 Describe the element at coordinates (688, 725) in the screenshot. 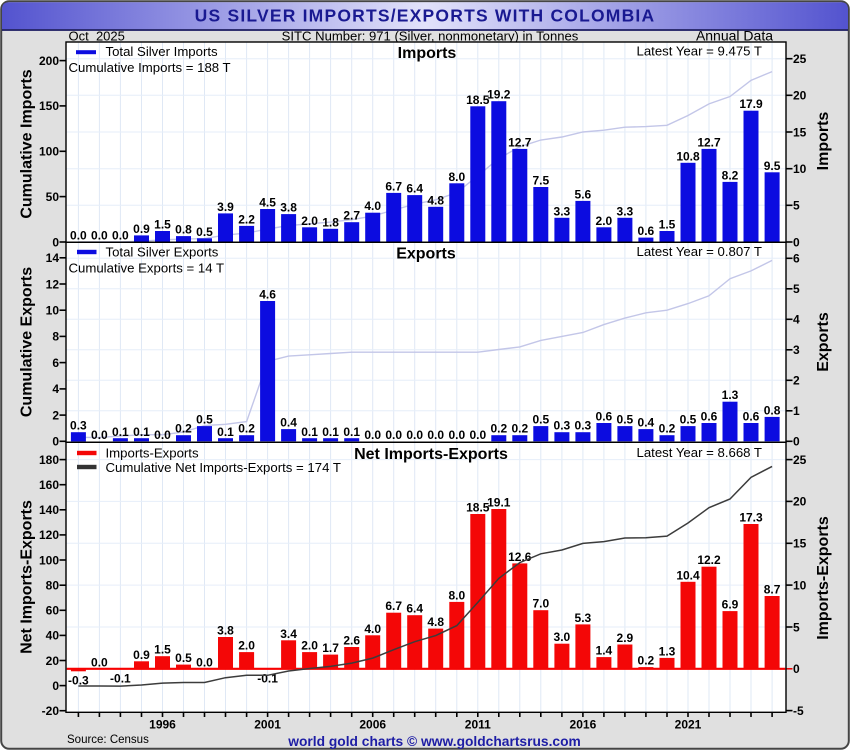

I see `svg-text: 2021` at that location.